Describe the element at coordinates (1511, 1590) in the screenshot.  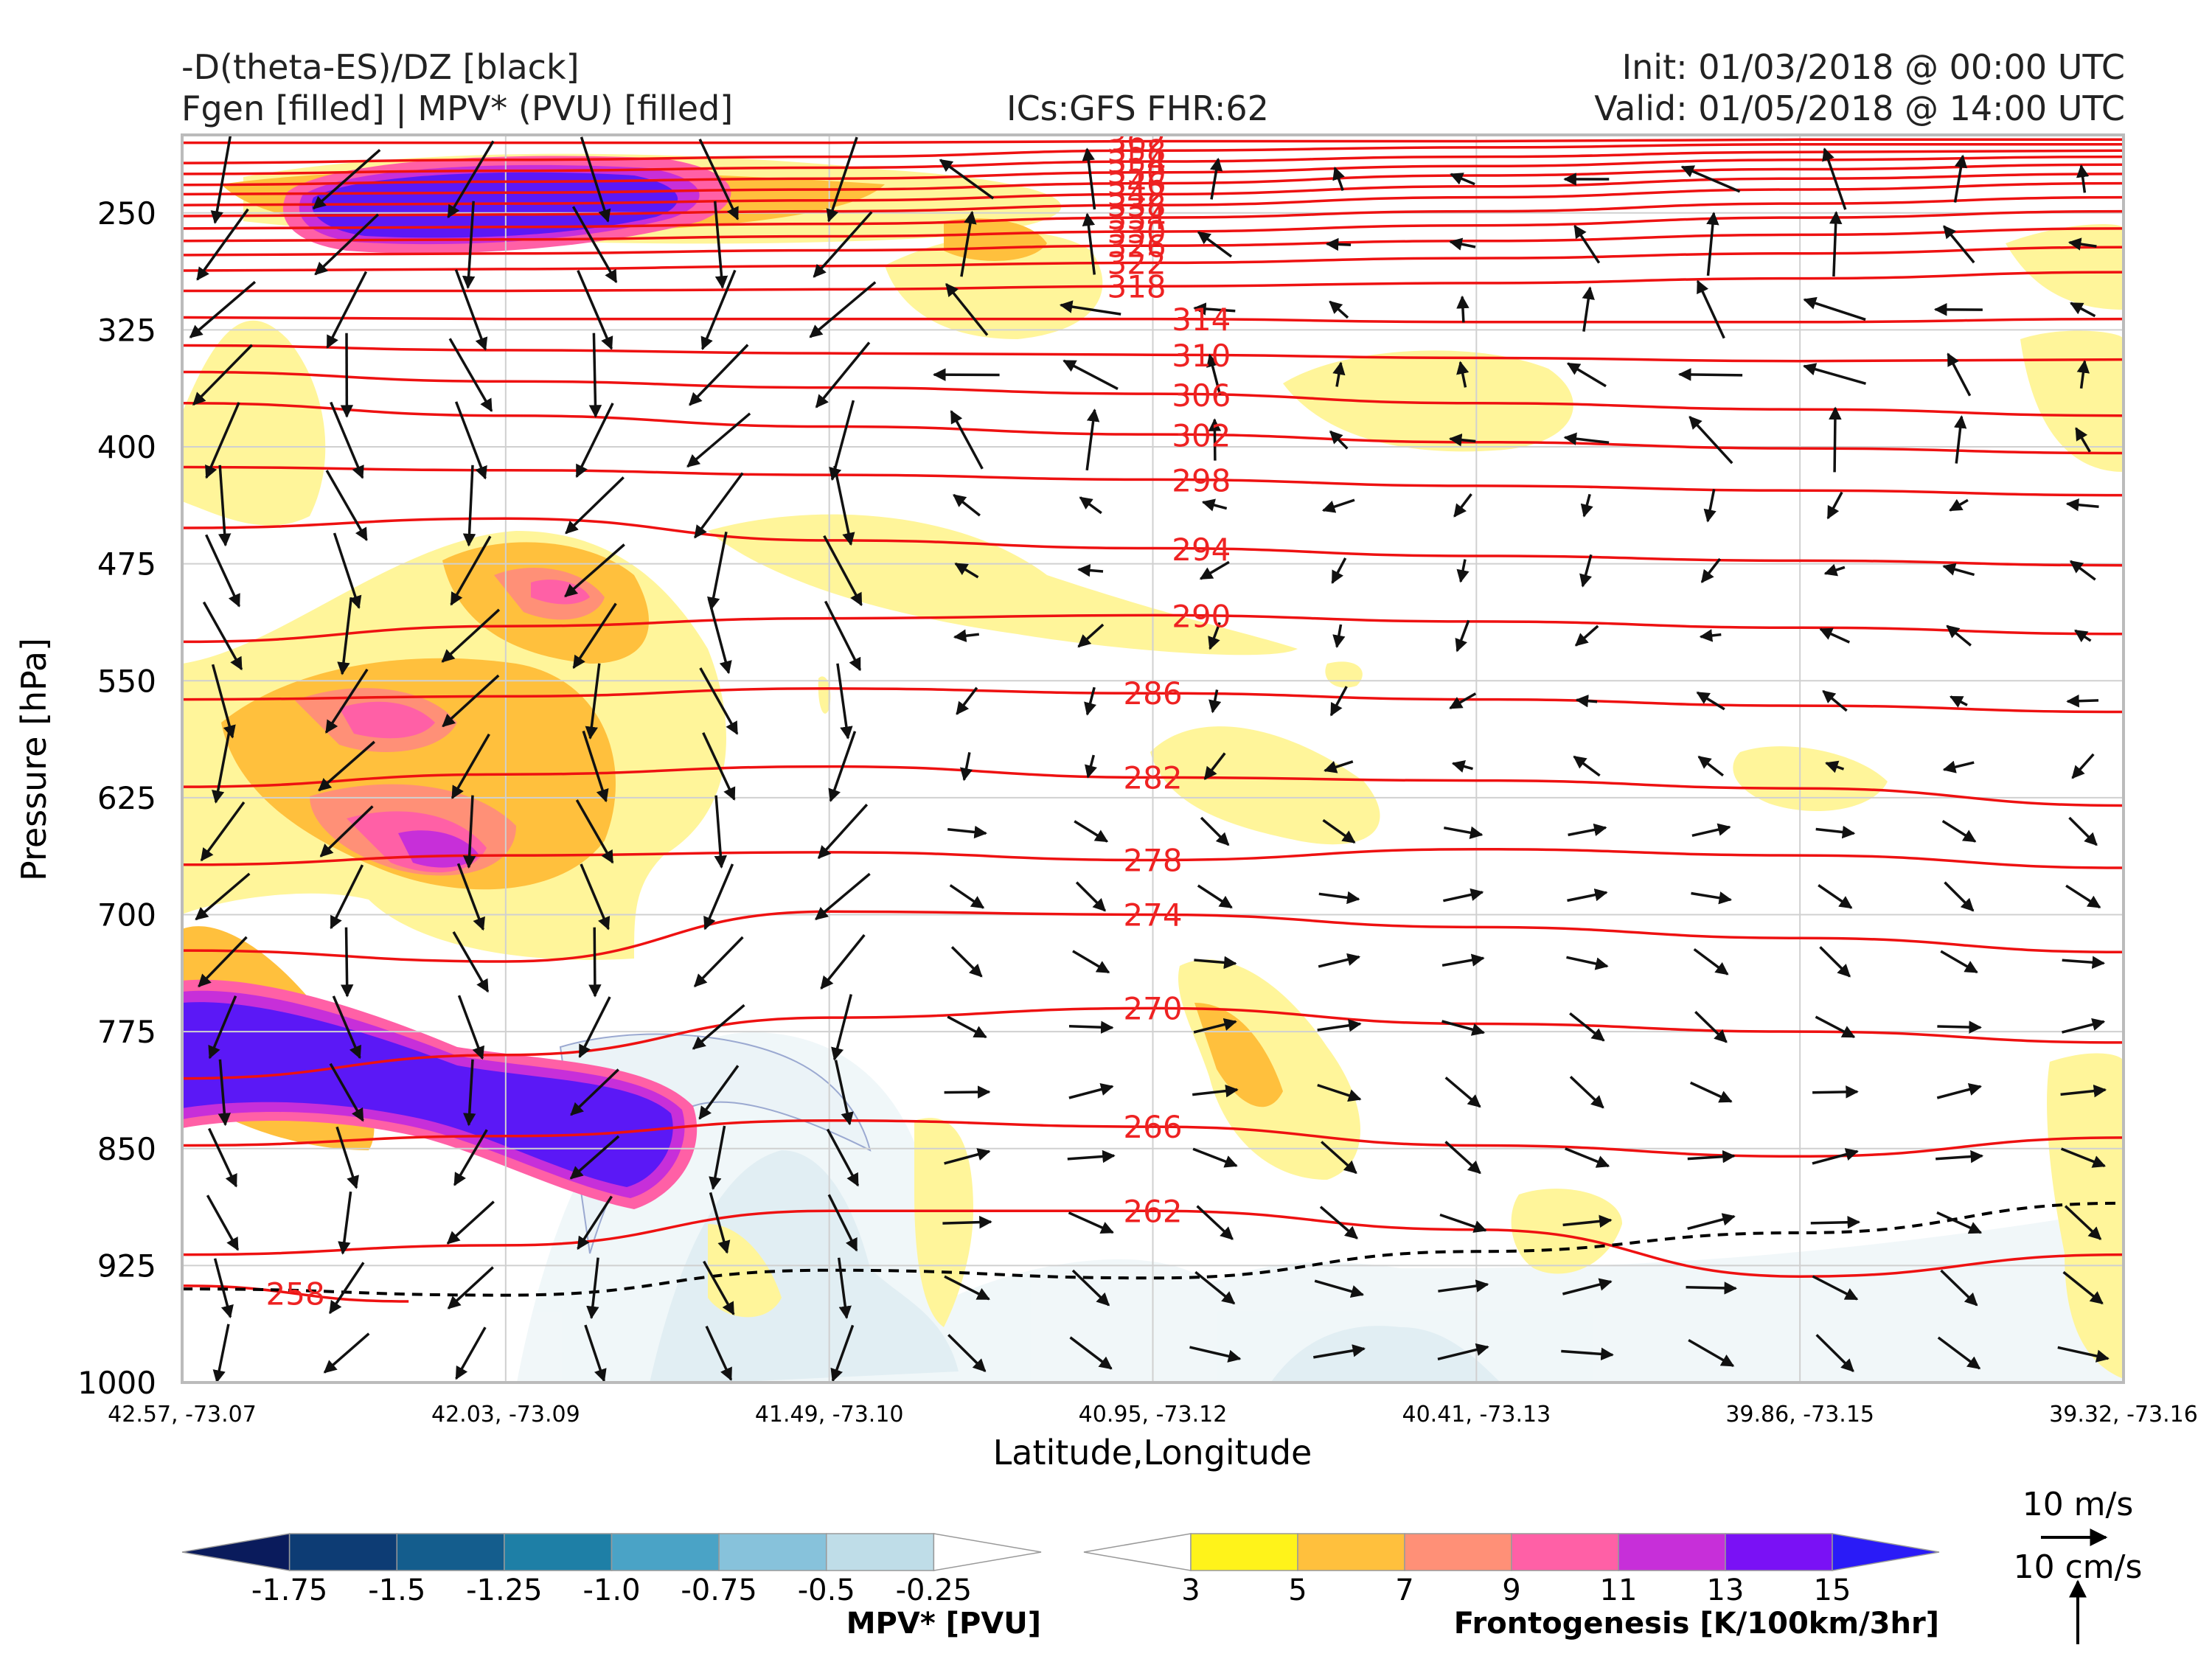
I see `colorbar-tick-label: 9` at that location.